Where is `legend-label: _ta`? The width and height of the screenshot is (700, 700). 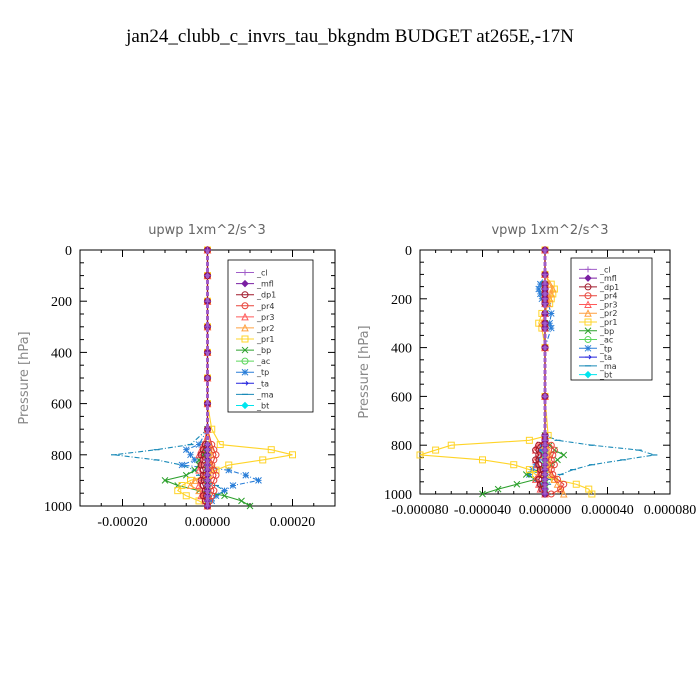 legend-label: _ta is located at coordinates (262, 383).